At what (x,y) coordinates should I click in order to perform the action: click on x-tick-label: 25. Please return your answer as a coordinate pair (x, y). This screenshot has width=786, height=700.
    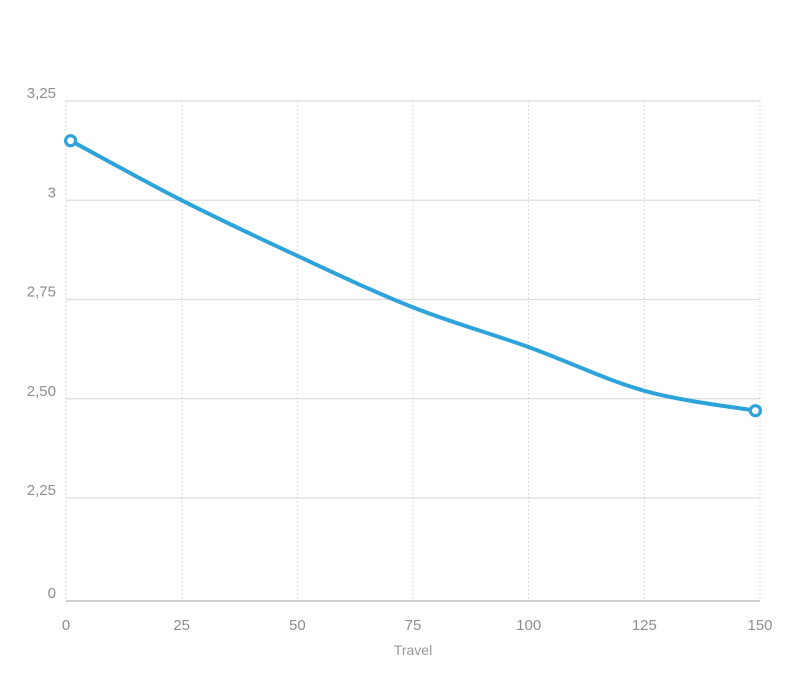
    Looking at the image, I should click on (181, 625).